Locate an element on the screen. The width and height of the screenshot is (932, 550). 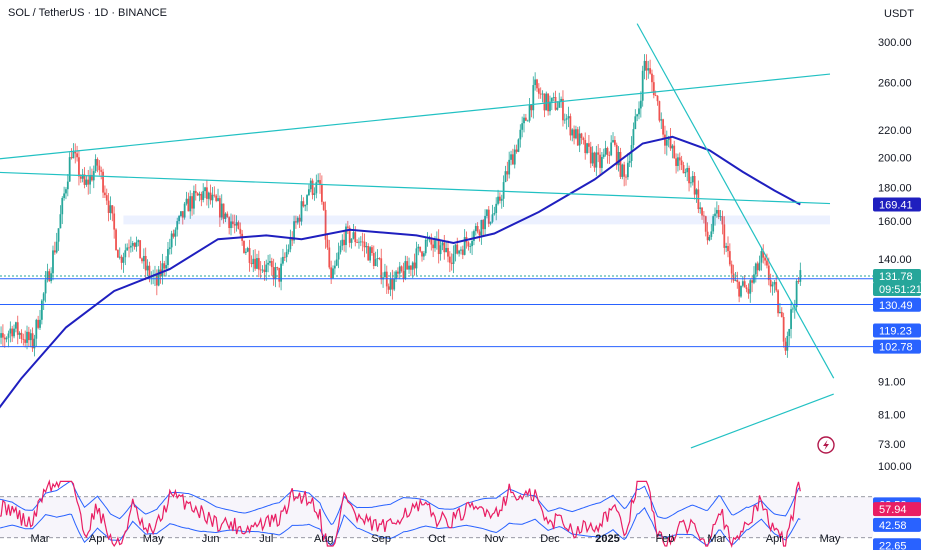
chart-title: SOL / TetherUS · 1D · BINANCE is located at coordinates (87, 13).